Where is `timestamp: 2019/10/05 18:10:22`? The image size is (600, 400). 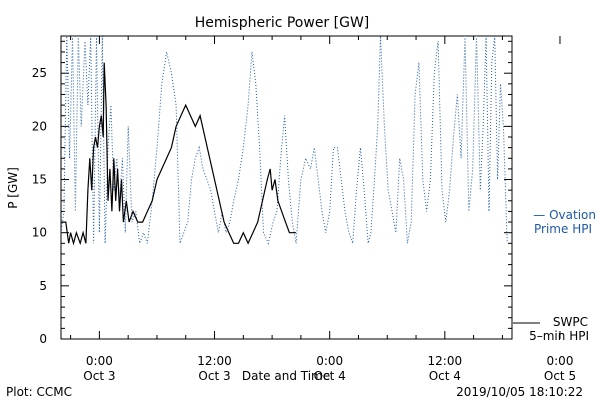 timestamp: 2019/10/05 18:10:22 is located at coordinates (519, 392).